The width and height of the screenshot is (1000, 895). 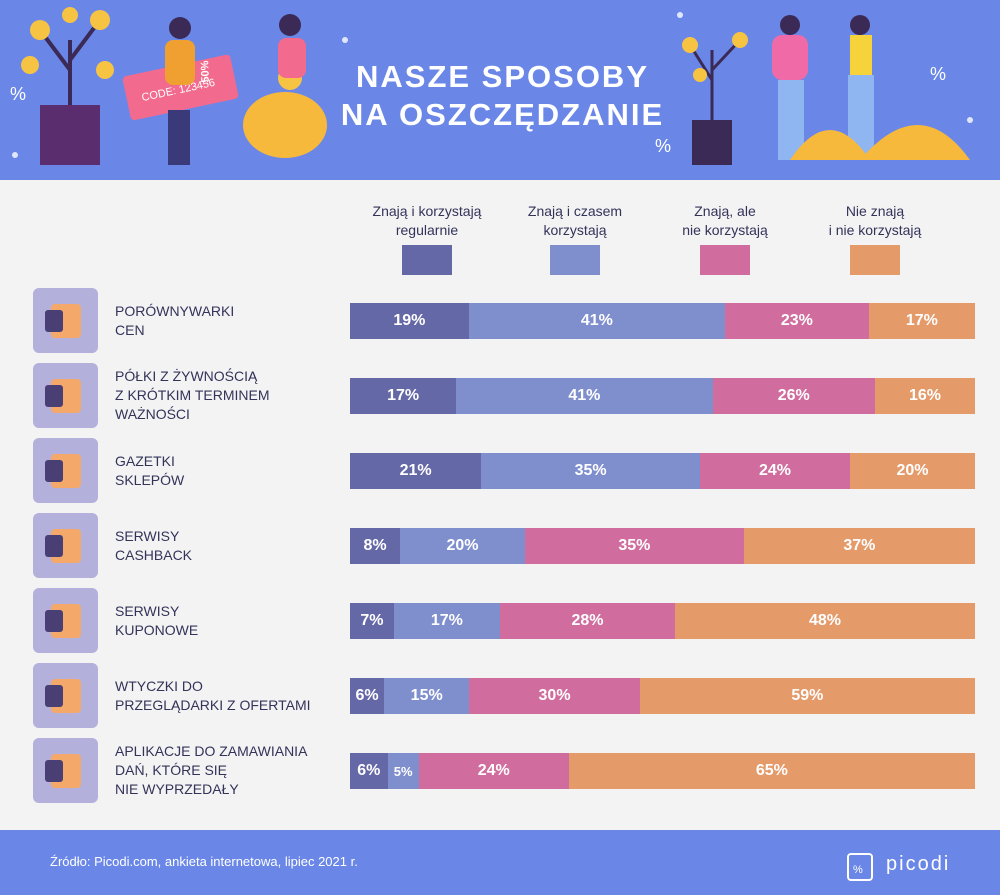 What do you see at coordinates (462, 546) in the screenshot?
I see `bar-segment: 20%` at bounding box center [462, 546].